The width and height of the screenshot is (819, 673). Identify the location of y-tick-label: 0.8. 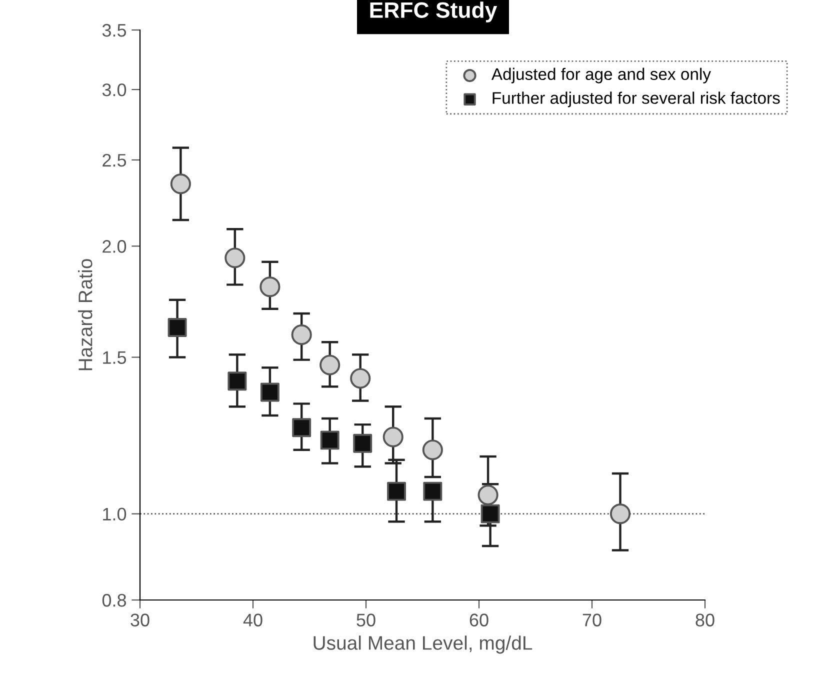
(114, 600).